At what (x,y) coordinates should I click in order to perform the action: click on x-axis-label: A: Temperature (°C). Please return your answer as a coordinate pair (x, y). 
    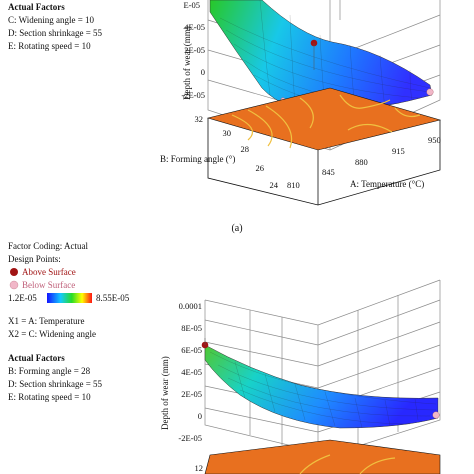
    Looking at the image, I should click on (387, 184).